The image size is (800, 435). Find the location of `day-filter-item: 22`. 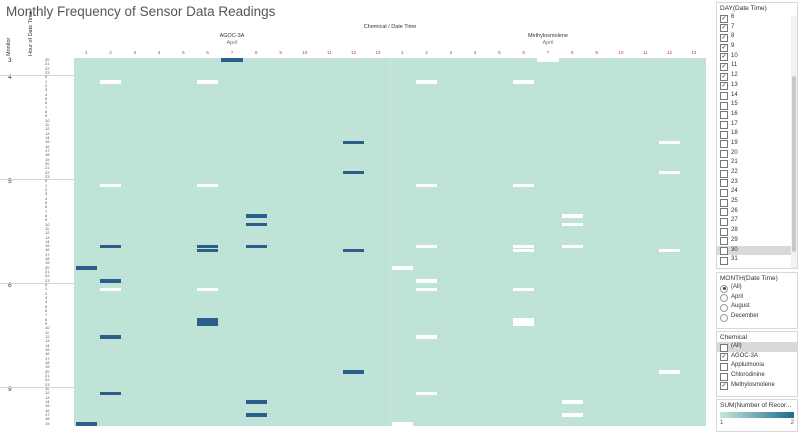

day-filter-item: 22 is located at coordinates (757, 173).